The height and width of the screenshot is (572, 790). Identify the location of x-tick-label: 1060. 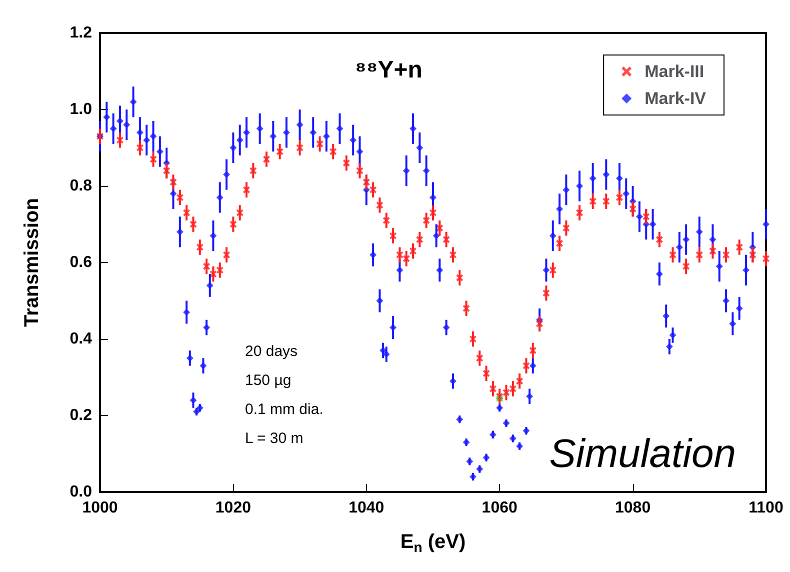
(500, 508).